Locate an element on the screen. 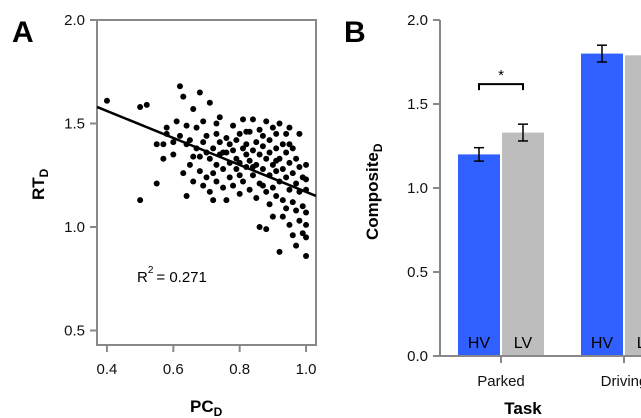  scatter-y-tick-label: 1.5 is located at coordinates (74, 124).